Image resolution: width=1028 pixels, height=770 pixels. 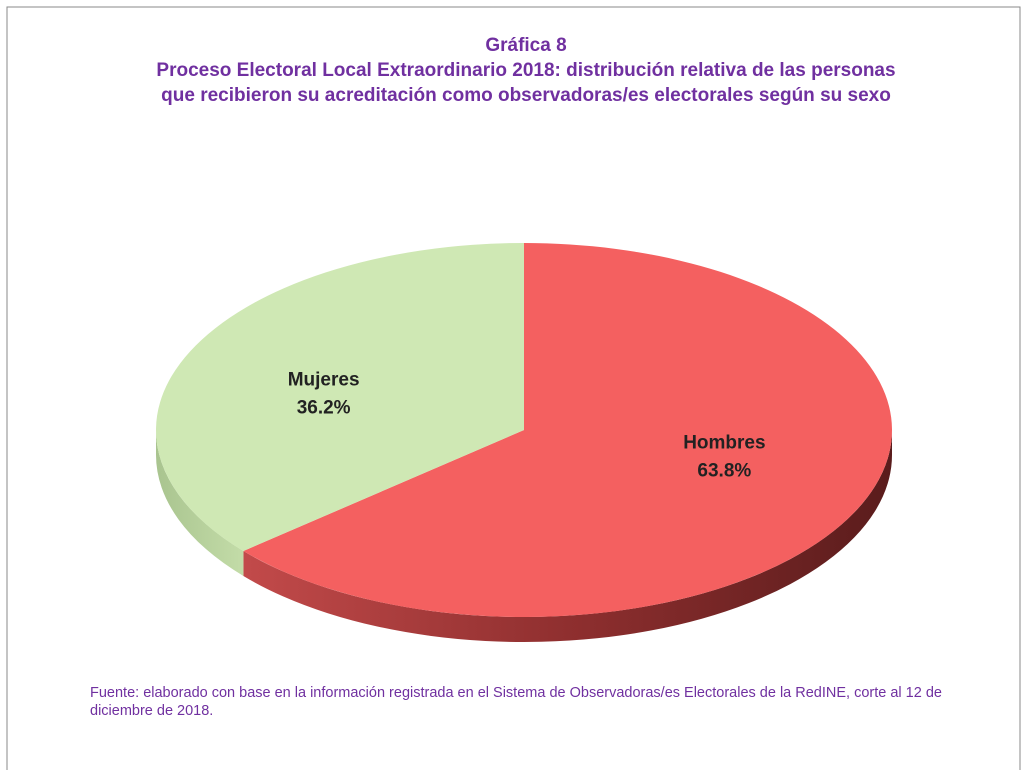 I want to click on slice-side, so click(x=200, y=503).